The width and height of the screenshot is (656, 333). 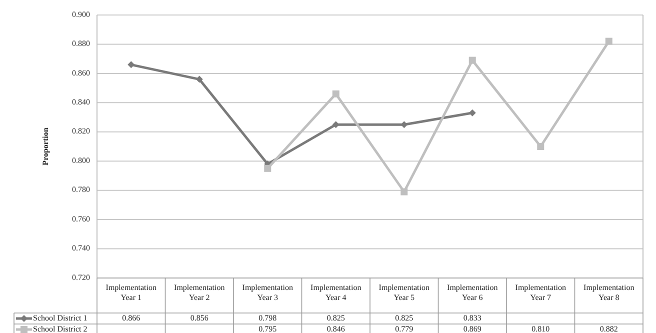 I want to click on x-tick-label: Implementation Year 1, so click(x=131, y=292).